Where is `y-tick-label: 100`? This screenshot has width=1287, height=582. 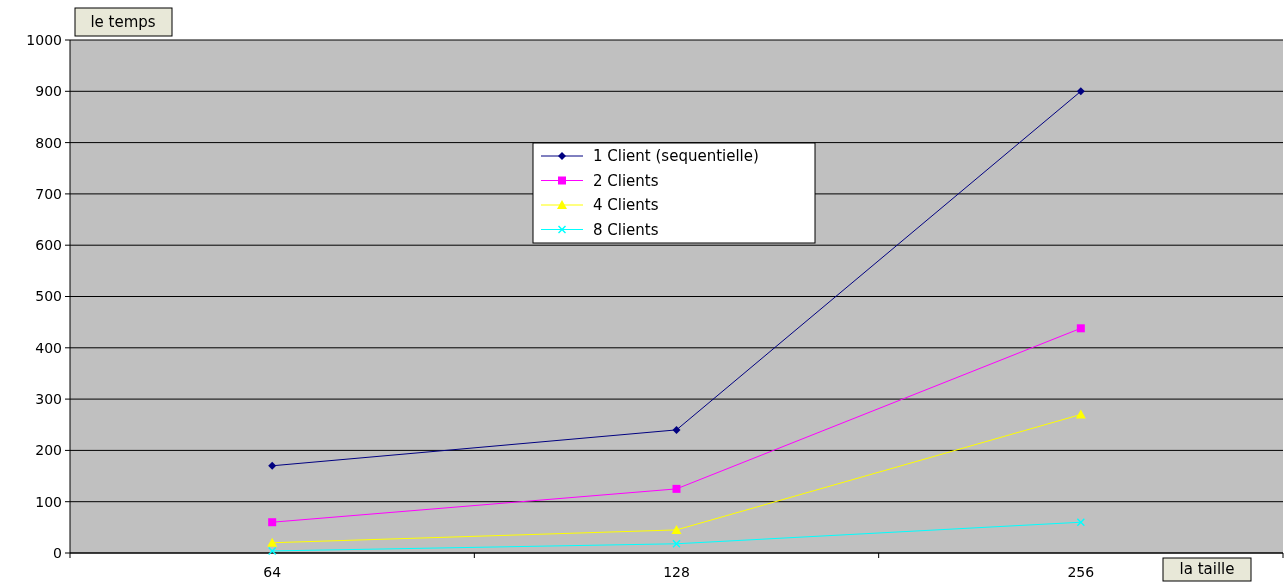
y-tick-label: 100 is located at coordinates (48, 501).